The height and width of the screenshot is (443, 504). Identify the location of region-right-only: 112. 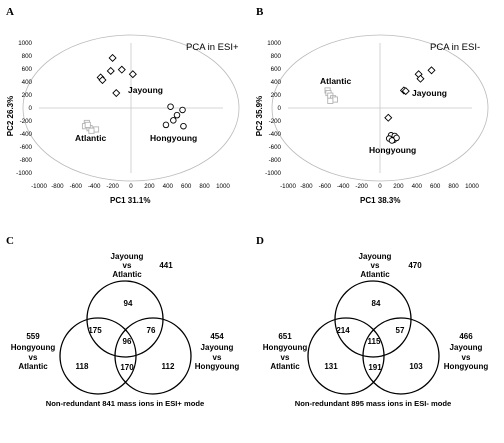
(168, 366).